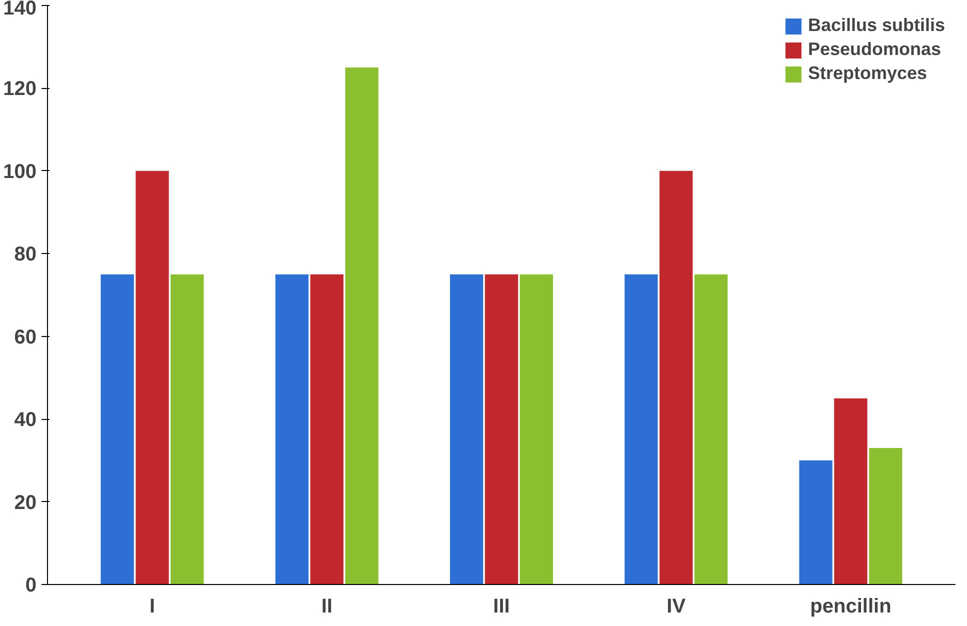 Image resolution: width=967 pixels, height=626 pixels. Describe the element at coordinates (25, 337) in the screenshot. I see `y-tick-label: 60` at that location.